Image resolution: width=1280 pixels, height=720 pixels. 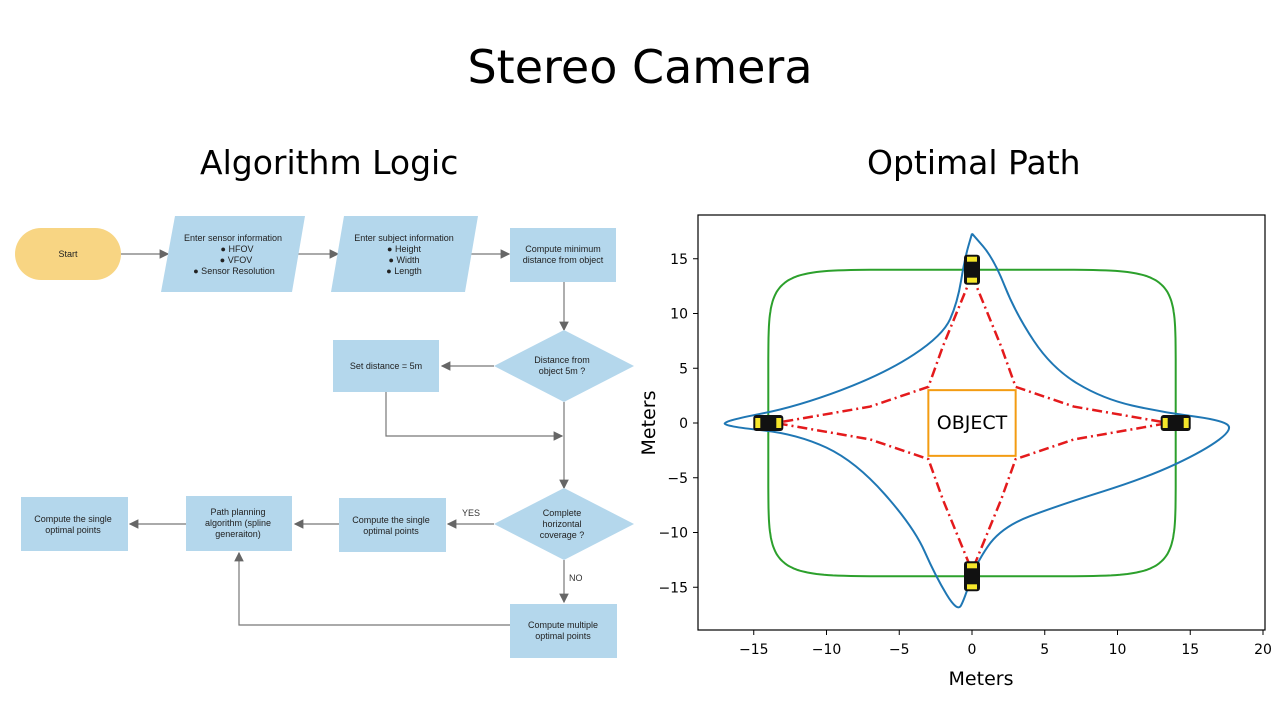 What do you see at coordinates (1044, 650) in the screenshot?
I see `x-tick-label: 5` at bounding box center [1044, 650].